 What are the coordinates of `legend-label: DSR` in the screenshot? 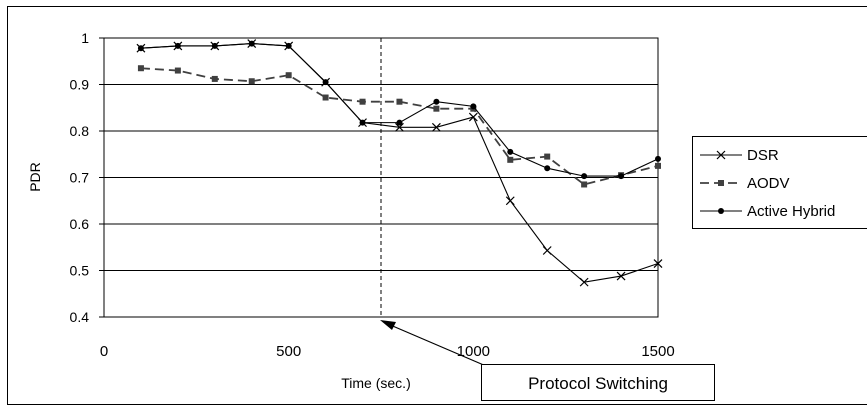 It's located at (763, 155).